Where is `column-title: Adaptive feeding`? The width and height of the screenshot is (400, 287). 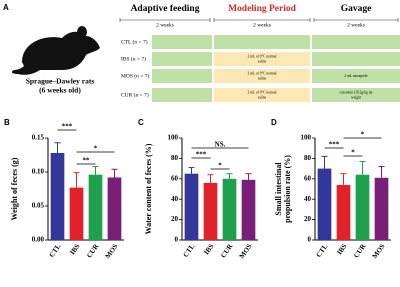
column-title: Adaptive feeding is located at coordinates (165, 9).